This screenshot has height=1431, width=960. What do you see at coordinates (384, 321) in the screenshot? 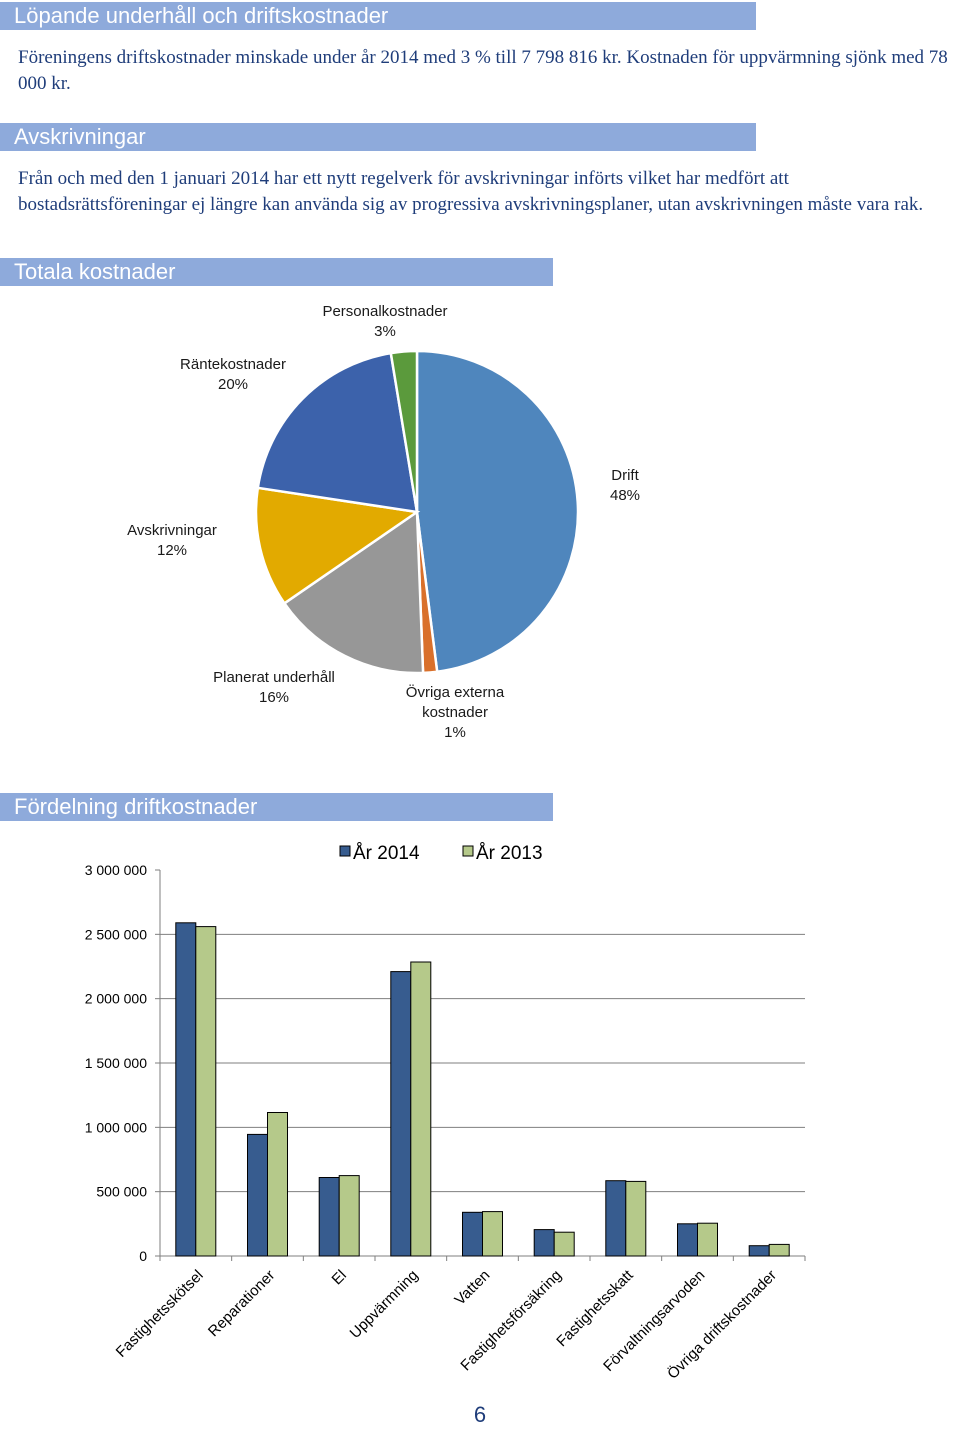
I see `pie-label-personalkostnader: Personalkostnader 3%` at bounding box center [384, 321].